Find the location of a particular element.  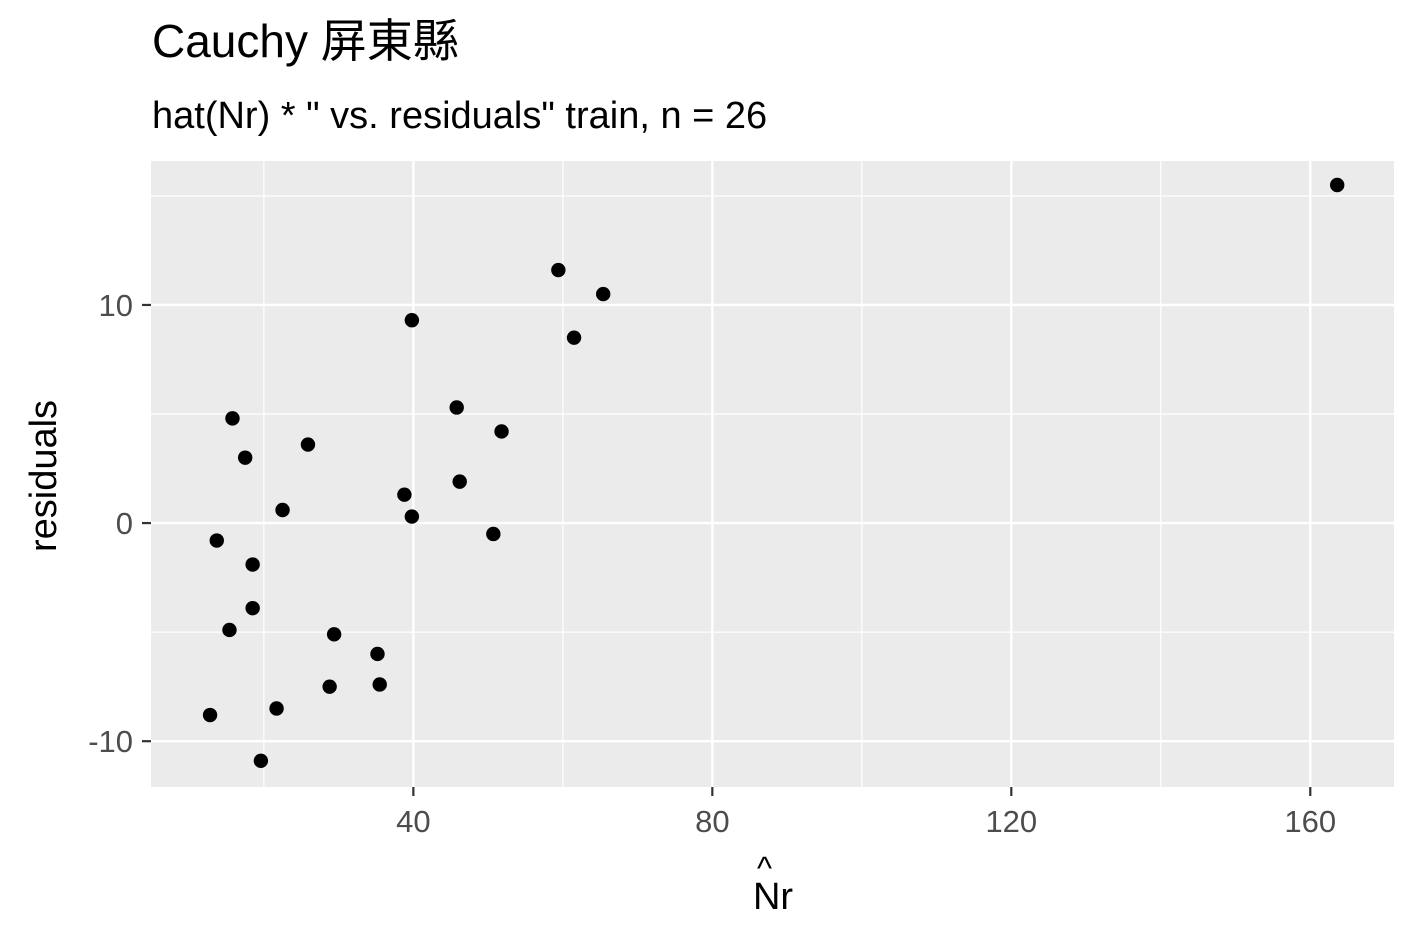

y-tick-label: -10 is located at coordinates (110, 741).